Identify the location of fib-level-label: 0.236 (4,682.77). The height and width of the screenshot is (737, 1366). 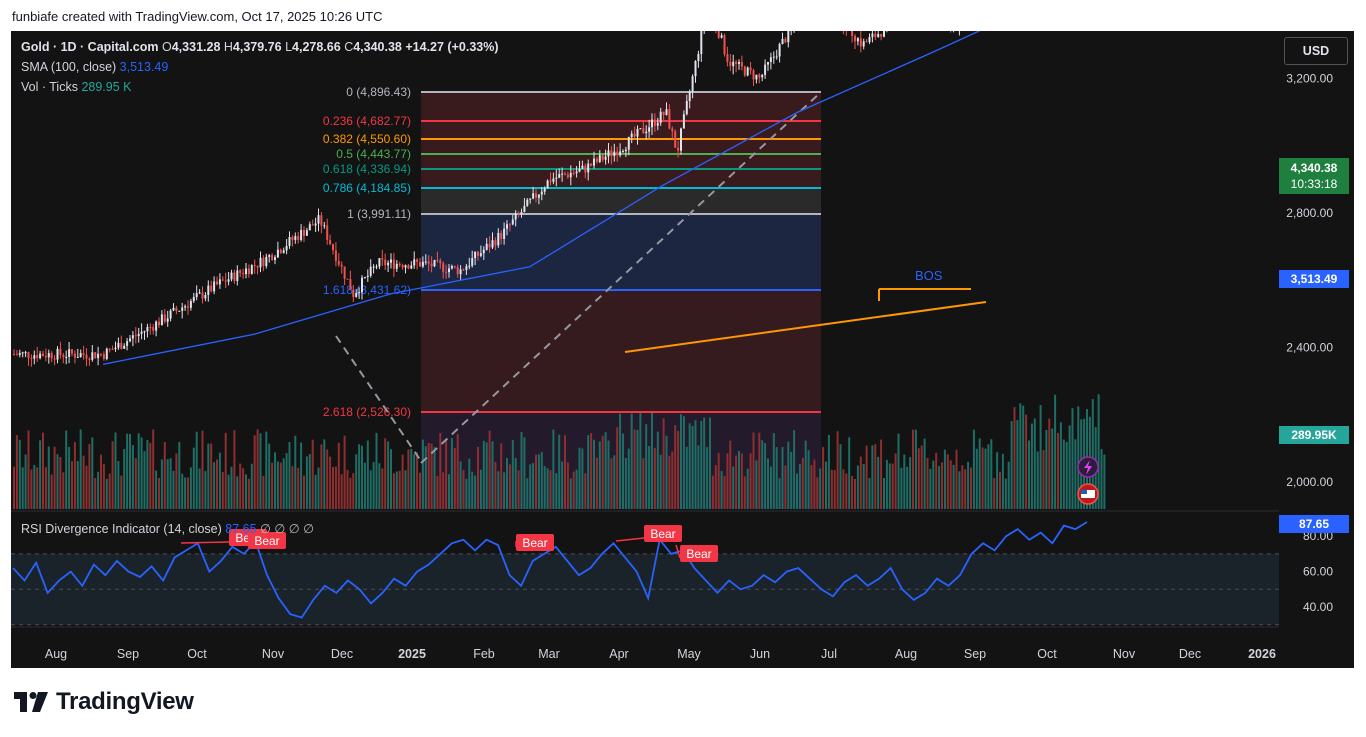
(367, 121).